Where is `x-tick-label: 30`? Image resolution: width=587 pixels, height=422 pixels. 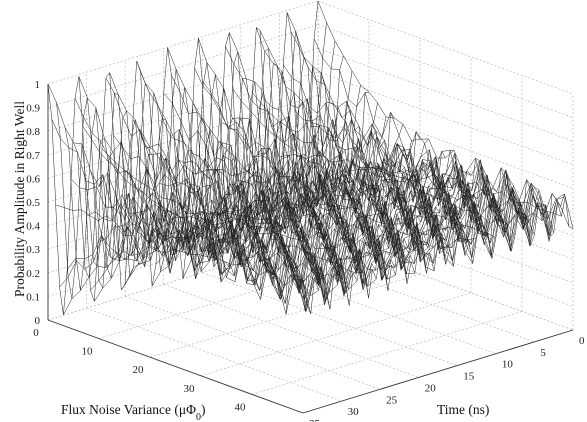 x-tick-label: 30 is located at coordinates (190, 389).